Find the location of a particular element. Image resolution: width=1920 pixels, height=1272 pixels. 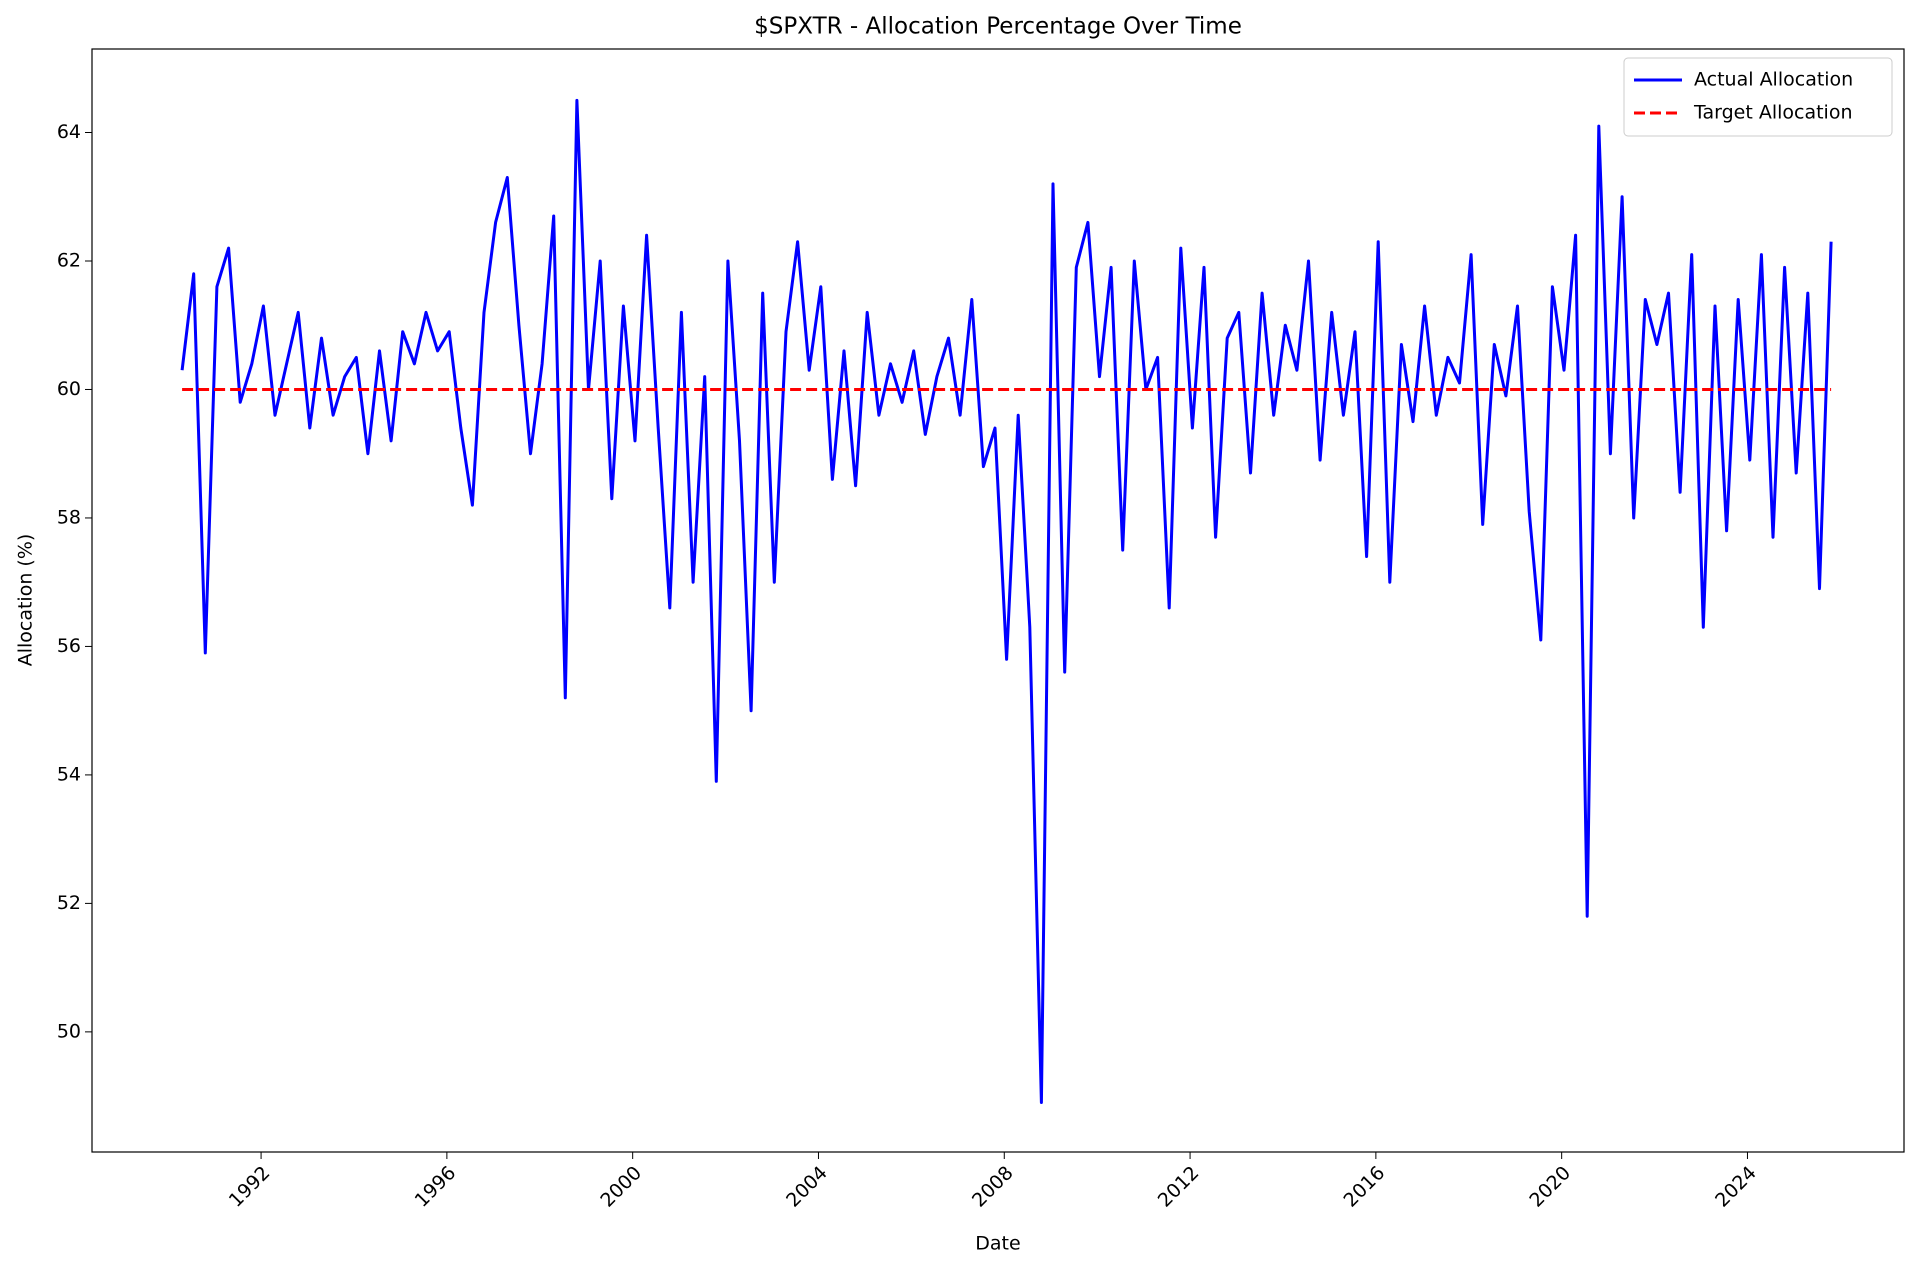

x-tick-label: 2008 is located at coordinates (993, 1187).